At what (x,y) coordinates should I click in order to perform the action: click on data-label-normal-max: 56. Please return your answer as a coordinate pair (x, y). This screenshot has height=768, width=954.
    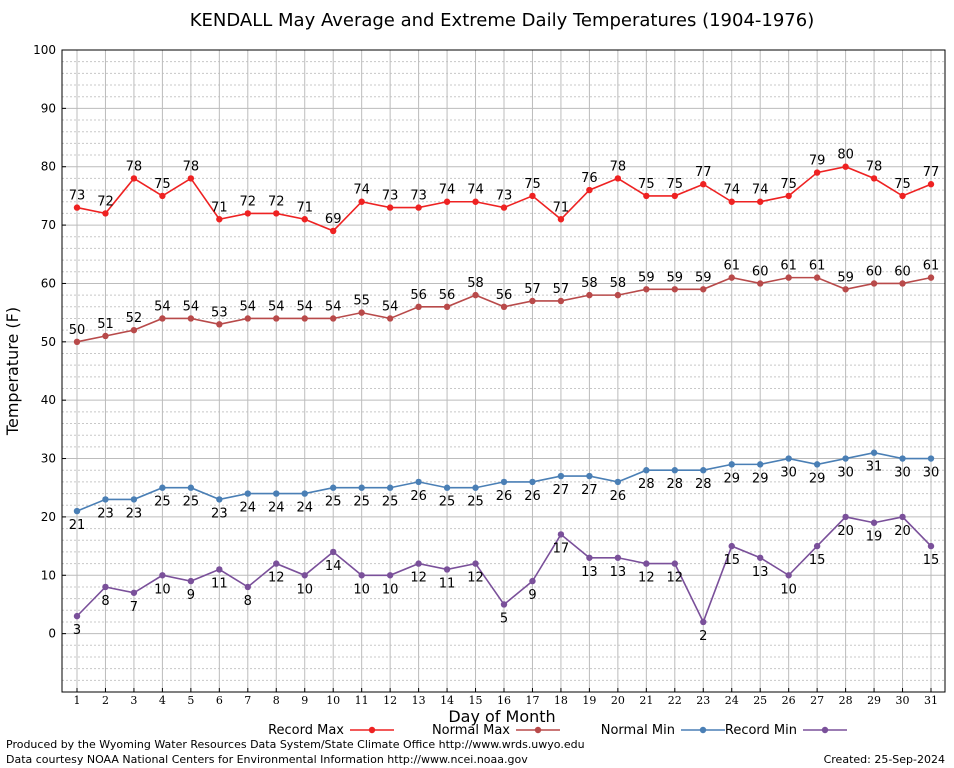
    Looking at the image, I should click on (504, 295).